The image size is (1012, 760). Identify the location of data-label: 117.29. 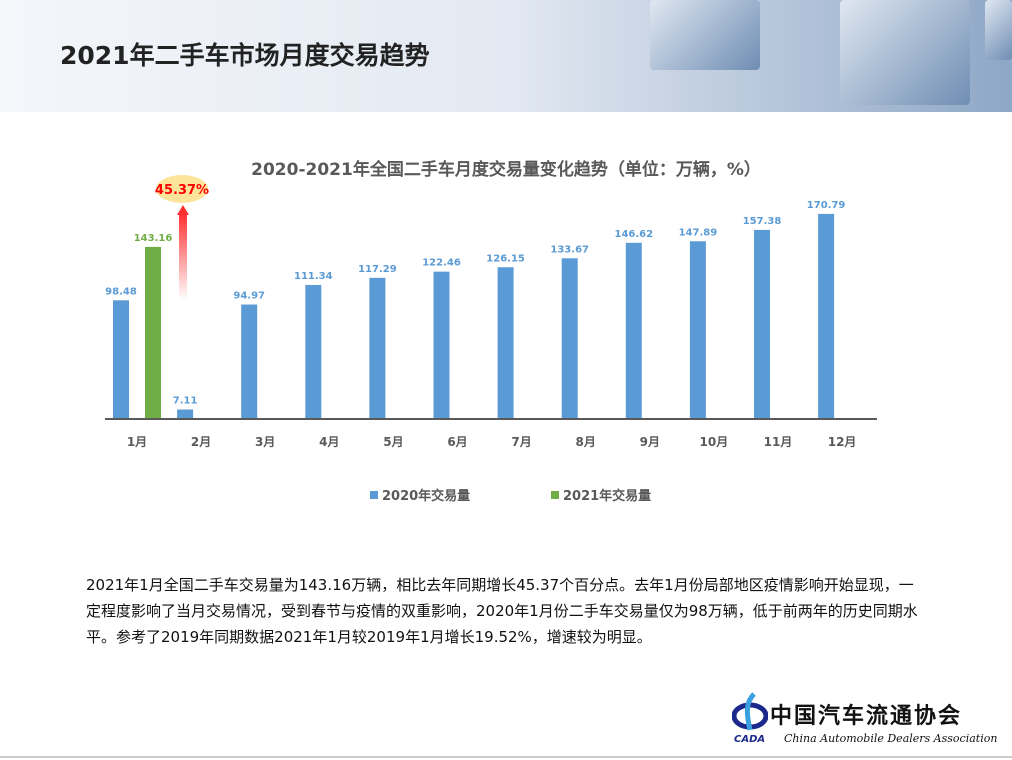
(377, 269).